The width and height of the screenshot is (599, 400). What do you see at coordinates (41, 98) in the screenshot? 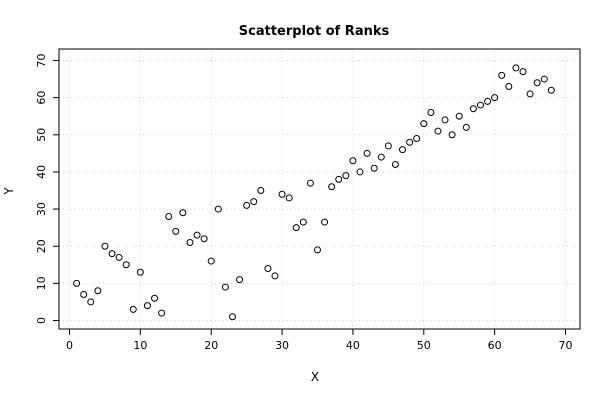
I see `y-tick-label: 60` at bounding box center [41, 98].